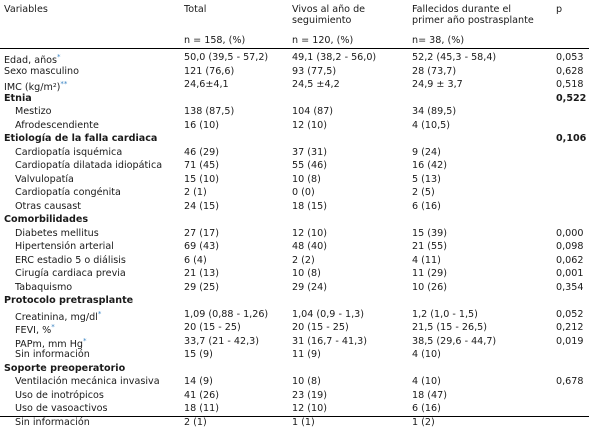  I want to click on header-total-n: n = 158, (%), so click(214, 40).